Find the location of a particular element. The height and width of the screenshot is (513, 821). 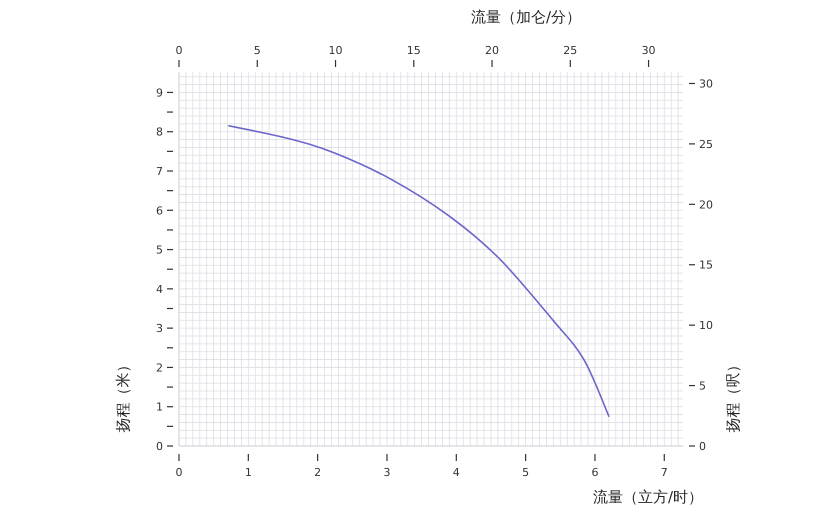

x2-tick-label: 20 is located at coordinates (492, 50).